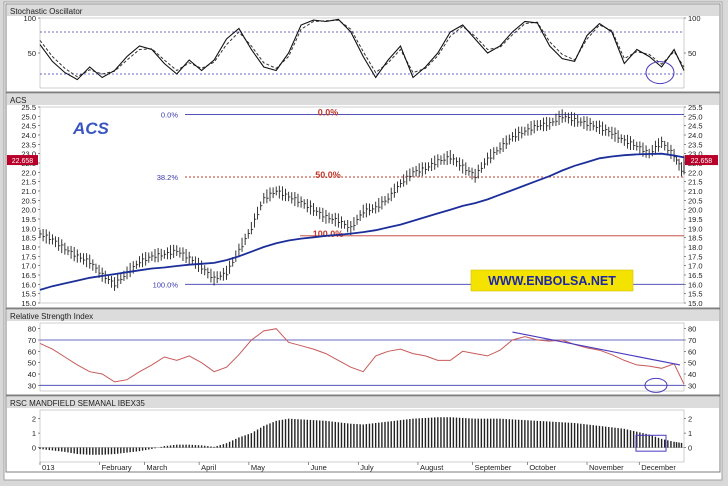 The image size is (728, 491). I want to click on y-tick-label-right: 17.0, so click(695, 266).